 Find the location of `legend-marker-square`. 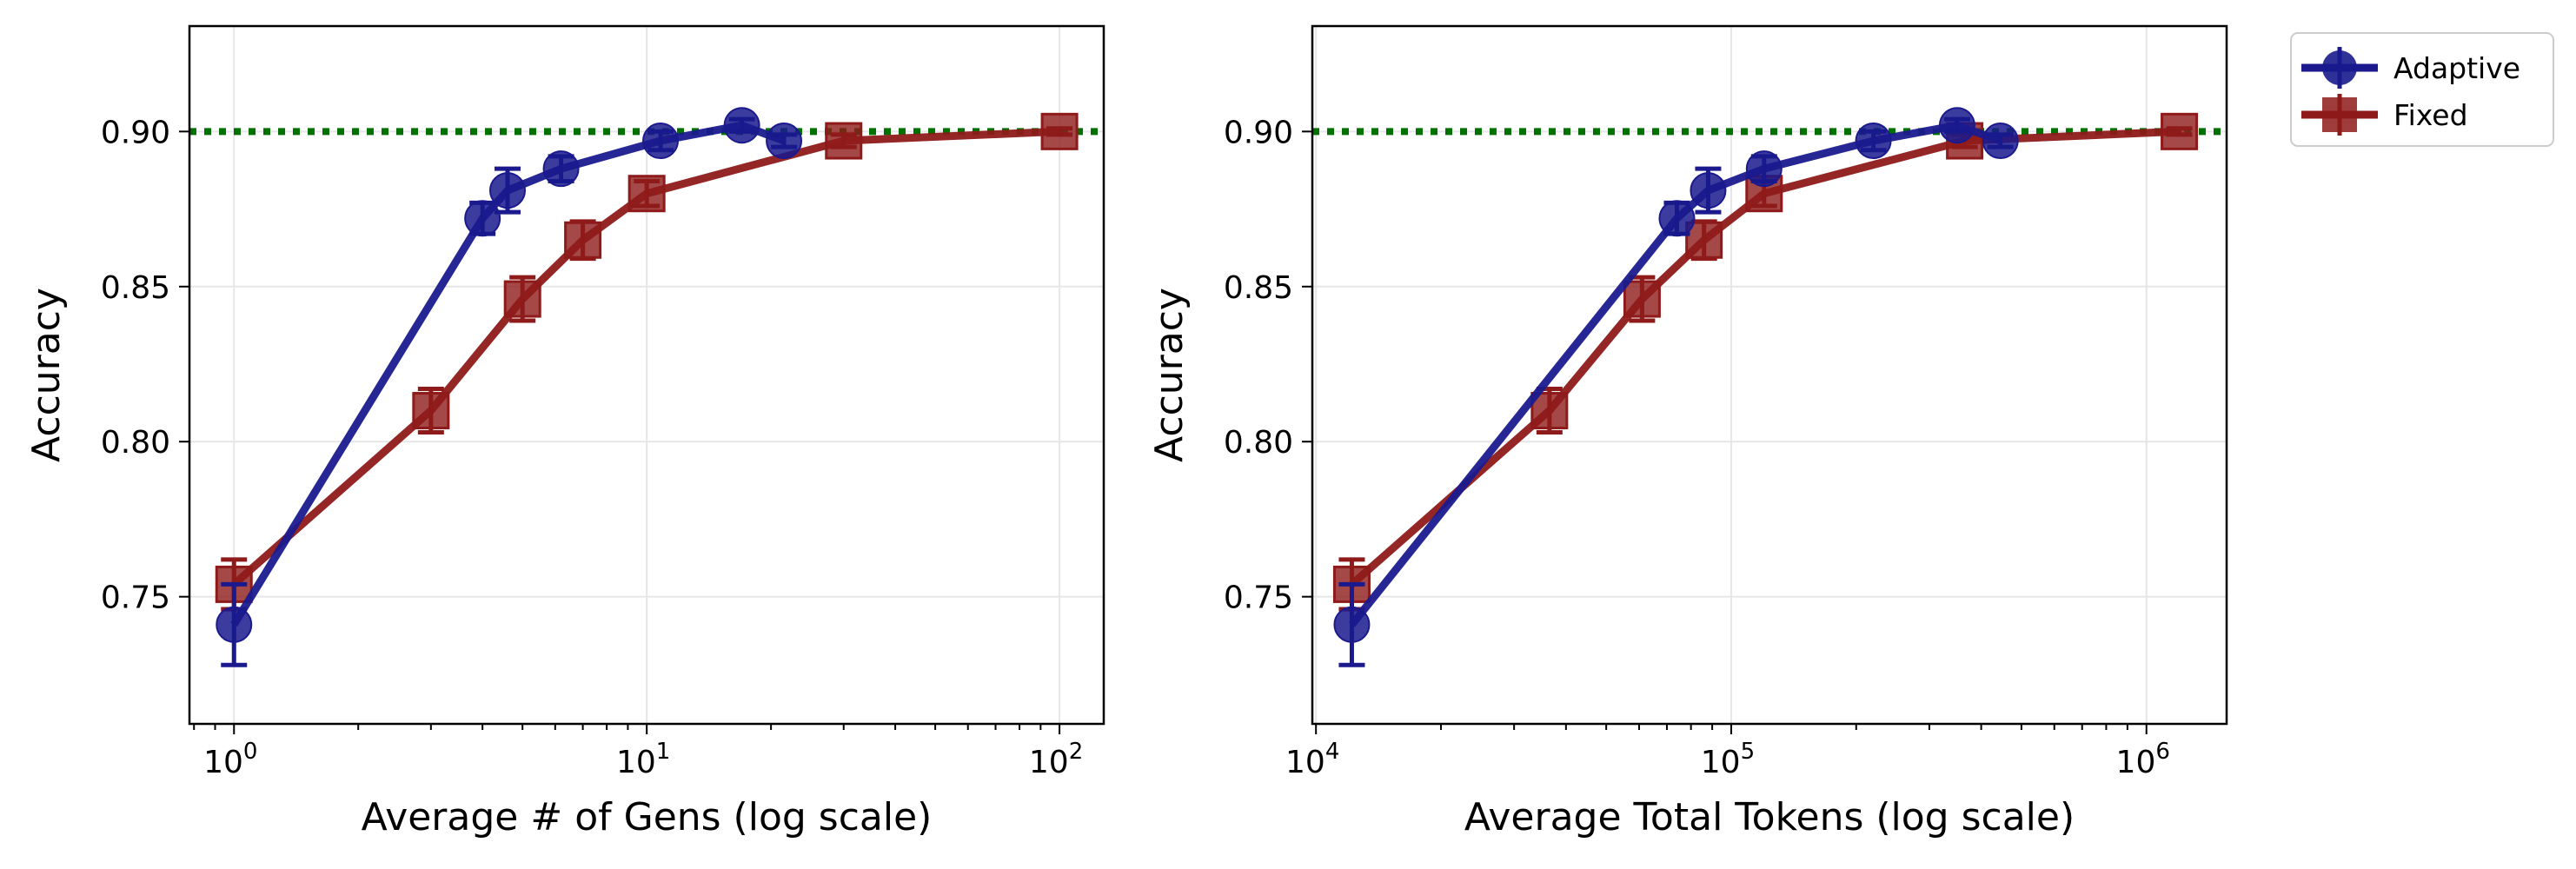

legend-marker-square is located at coordinates (2339, 114).